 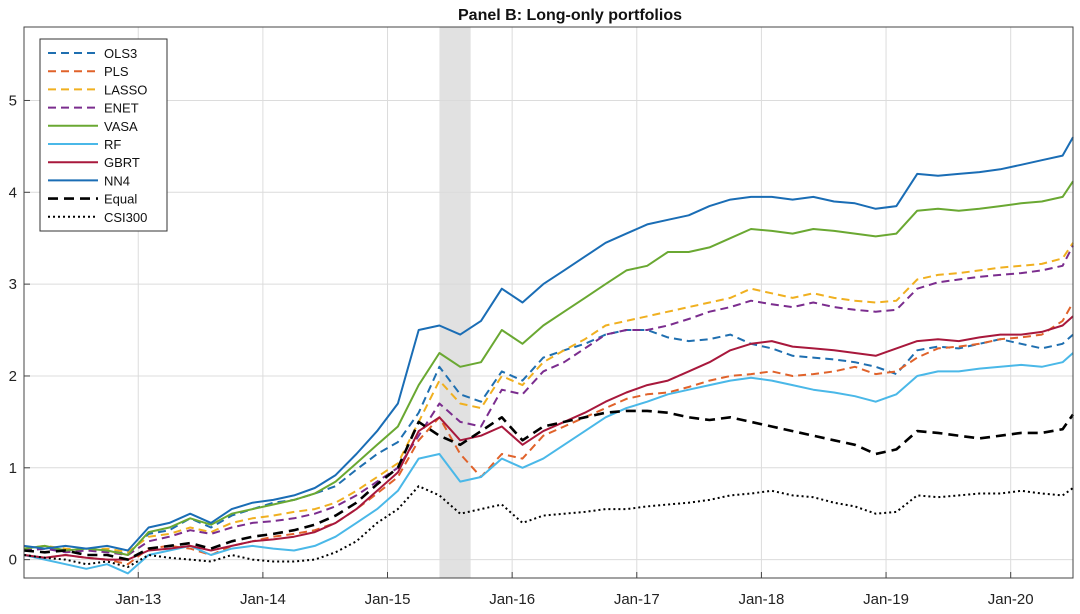 What do you see at coordinates (886, 599) in the screenshot?
I see `x-tick-label: Jan-19` at bounding box center [886, 599].